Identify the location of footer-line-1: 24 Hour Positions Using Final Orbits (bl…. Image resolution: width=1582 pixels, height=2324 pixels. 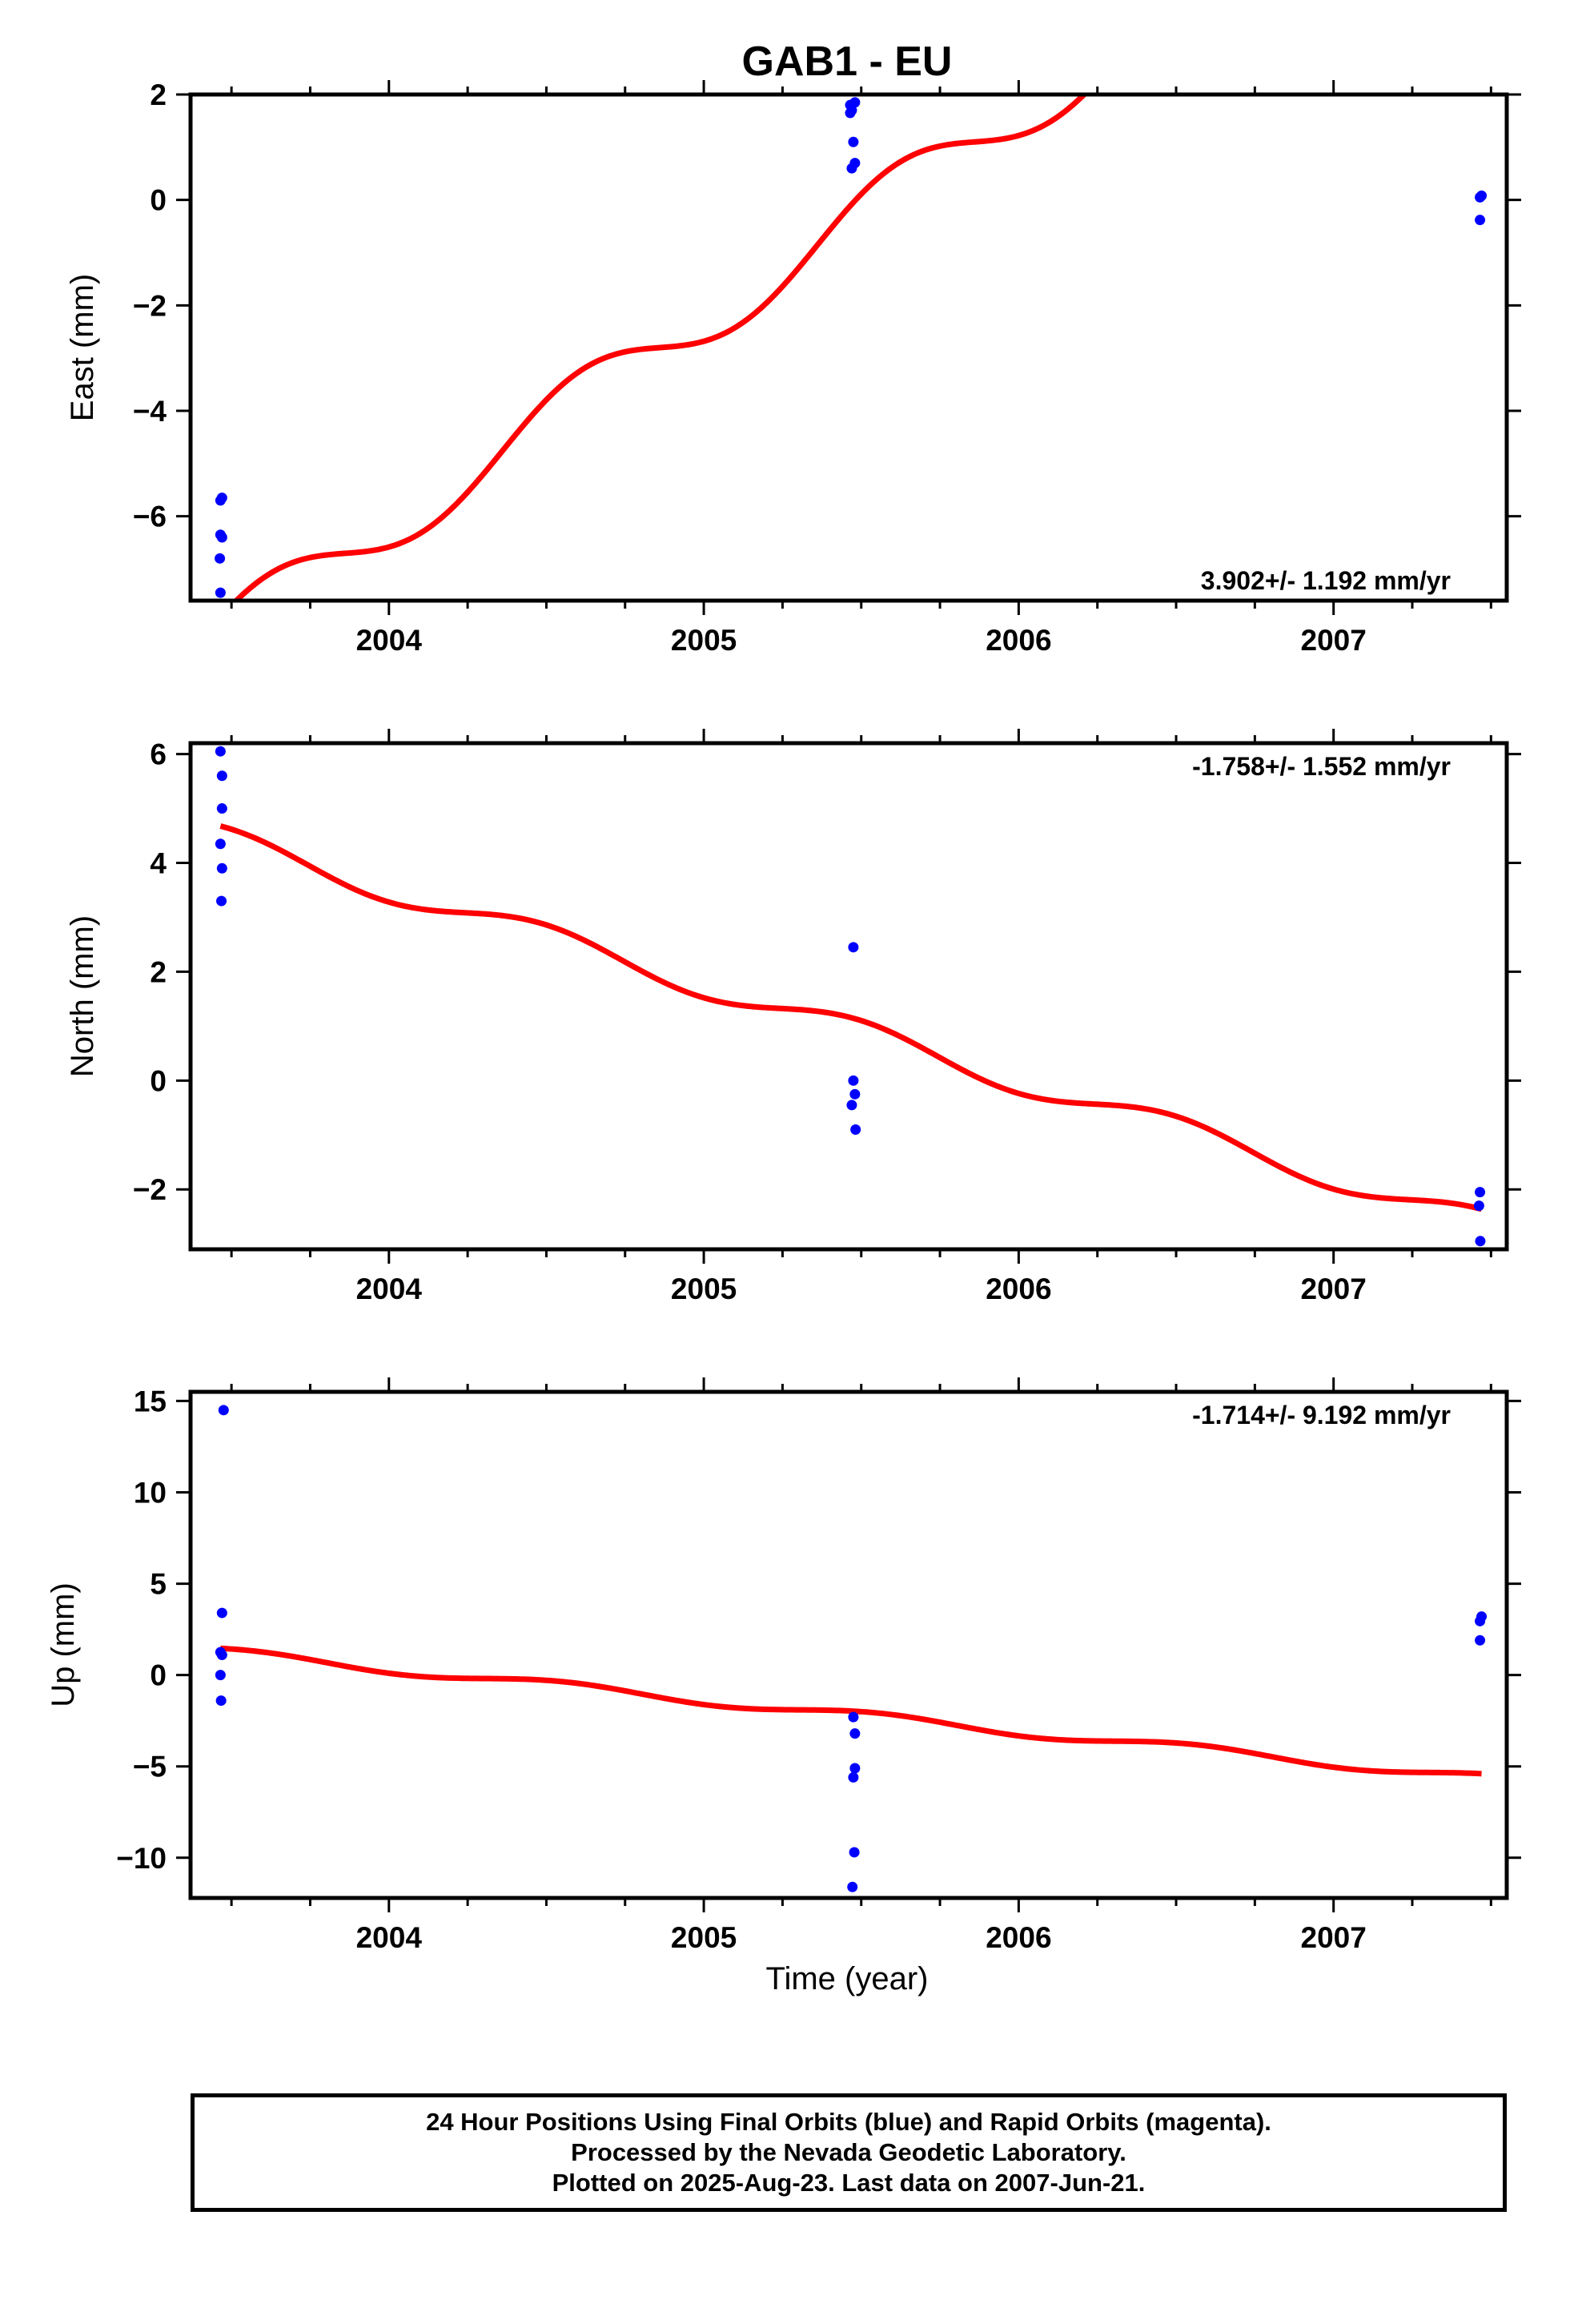
(848, 2122).